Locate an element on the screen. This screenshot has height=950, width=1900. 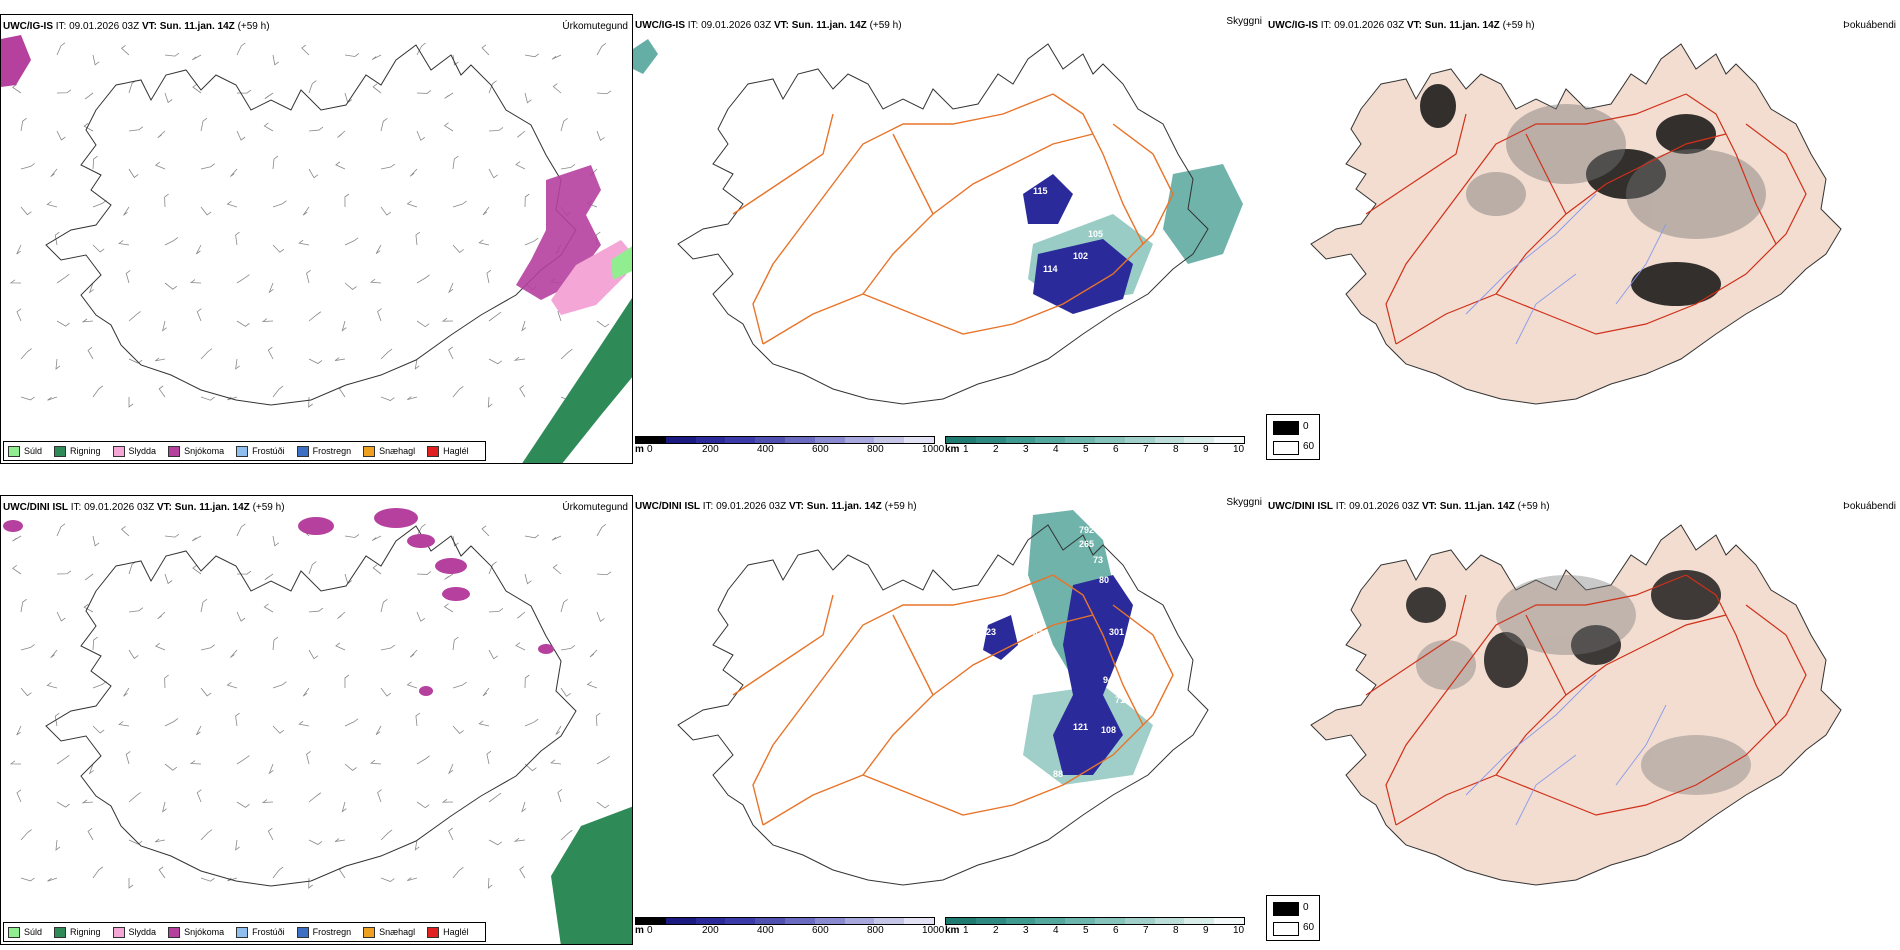
legend-label: Frostregn is located at coordinates (332, 451).